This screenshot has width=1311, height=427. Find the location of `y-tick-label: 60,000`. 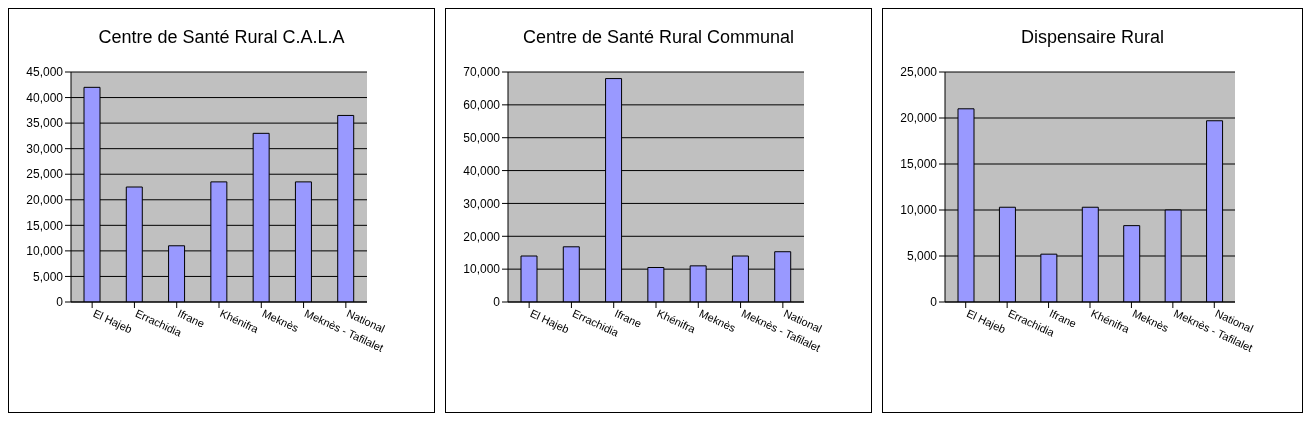

y-tick-label: 60,000 is located at coordinates (482, 105).